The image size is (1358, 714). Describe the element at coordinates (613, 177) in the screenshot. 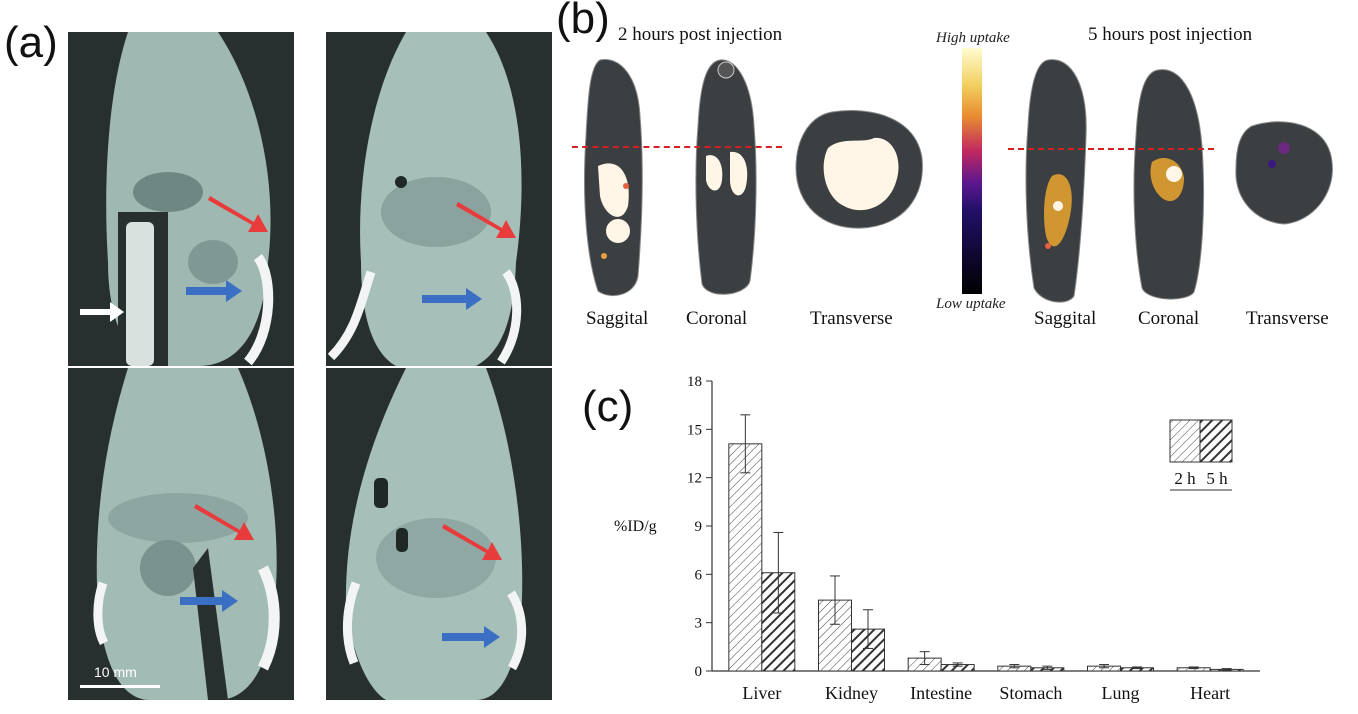

I see `pet-saggital-2h` at that location.